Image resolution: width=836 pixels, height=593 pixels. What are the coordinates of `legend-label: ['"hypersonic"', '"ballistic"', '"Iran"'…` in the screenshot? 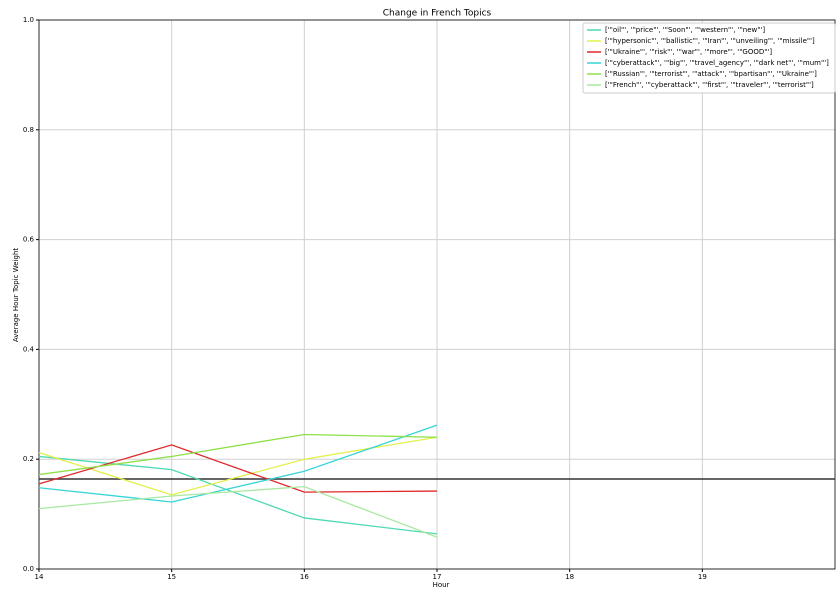 It's located at (710, 41).